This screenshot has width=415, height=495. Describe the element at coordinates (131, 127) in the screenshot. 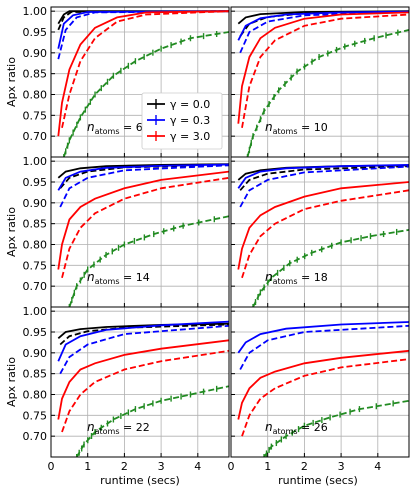

I see `annotation-value: = 6` at that location.